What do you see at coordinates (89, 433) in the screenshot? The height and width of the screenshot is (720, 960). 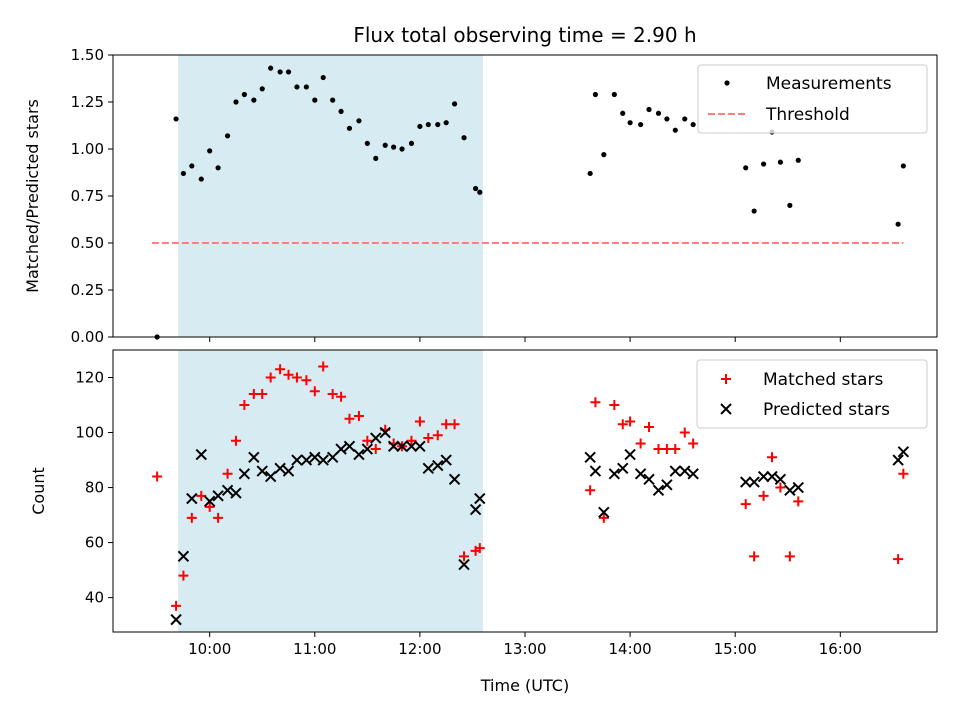 I see `y-tick-label: 100` at bounding box center [89, 433].